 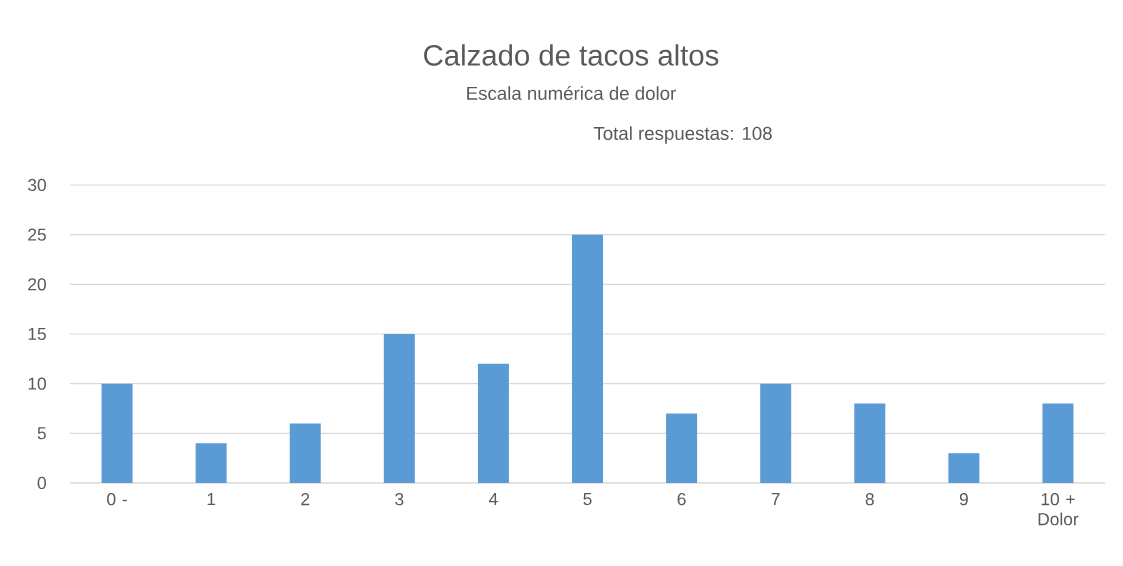 I want to click on y-tick-label: 20, so click(x=37, y=284).